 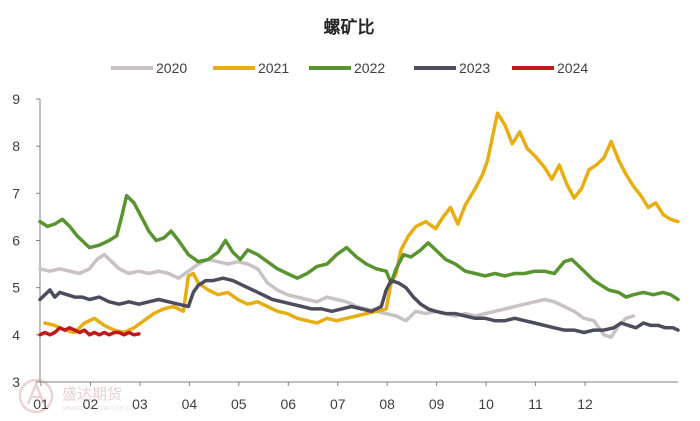 I want to click on legend-label: 2020, so click(x=171, y=68).